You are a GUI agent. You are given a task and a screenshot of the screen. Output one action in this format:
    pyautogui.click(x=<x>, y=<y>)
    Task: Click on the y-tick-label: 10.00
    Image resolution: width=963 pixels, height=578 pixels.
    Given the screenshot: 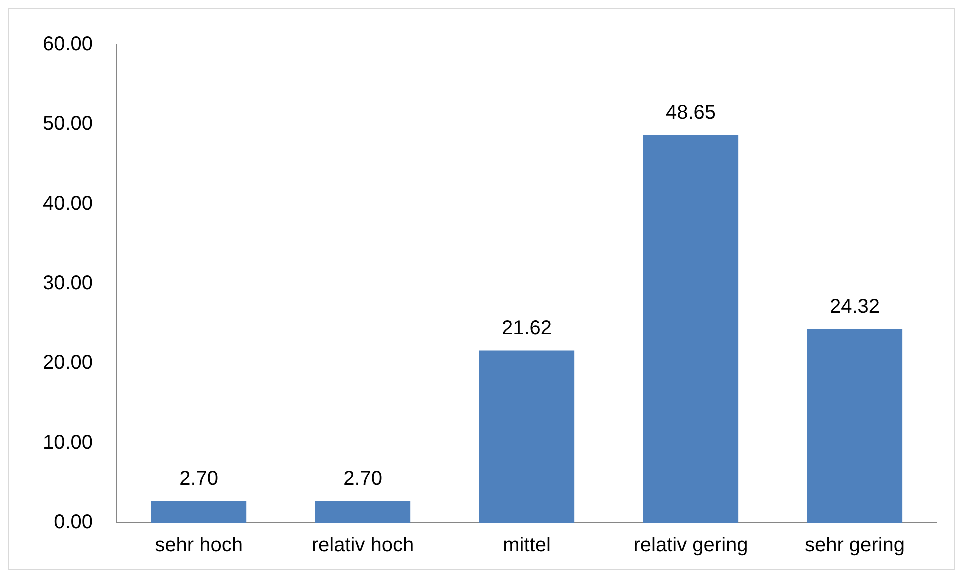 What is the action you would take?
    pyautogui.click(x=68, y=443)
    